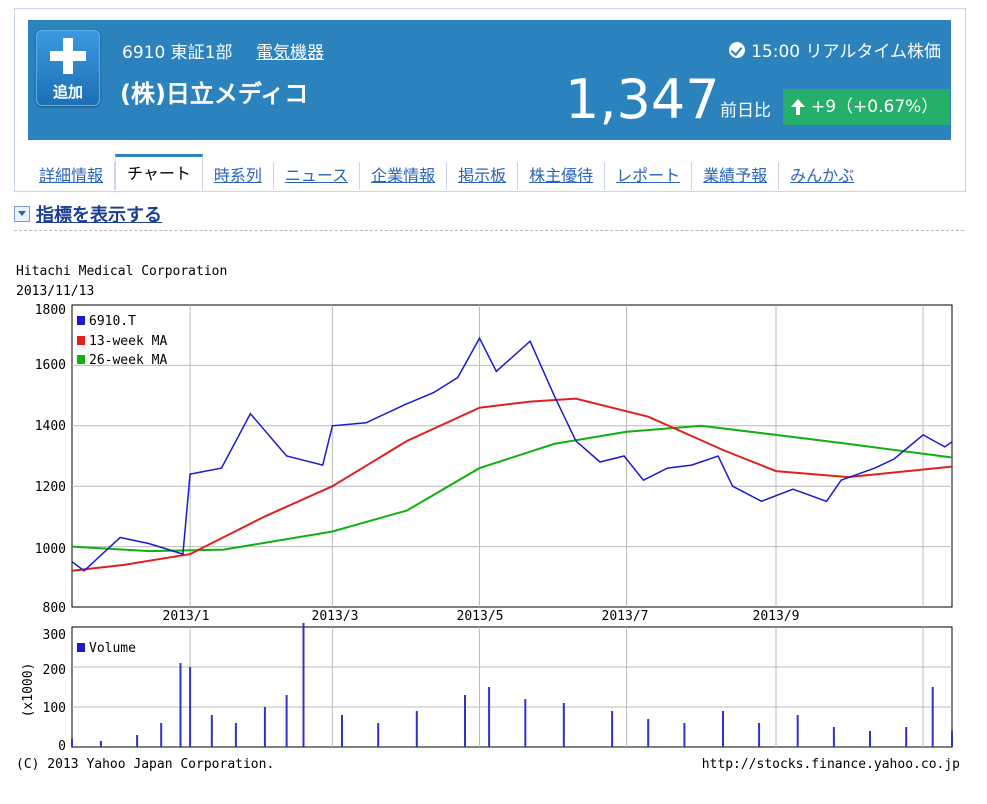 Image resolution: width=987 pixels, height=804 pixels. I want to click on legend-ma26: 26-week MA, so click(128, 360).